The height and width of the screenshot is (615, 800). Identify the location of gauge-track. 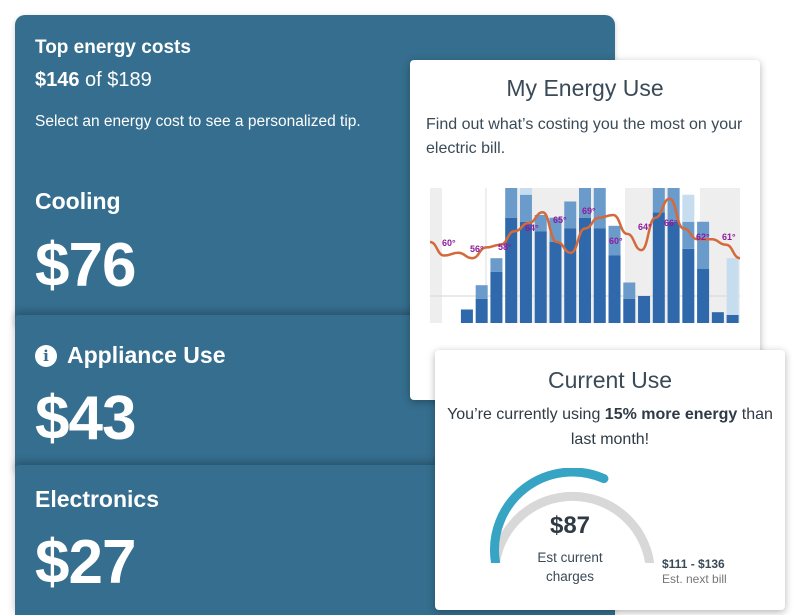
(572, 527).